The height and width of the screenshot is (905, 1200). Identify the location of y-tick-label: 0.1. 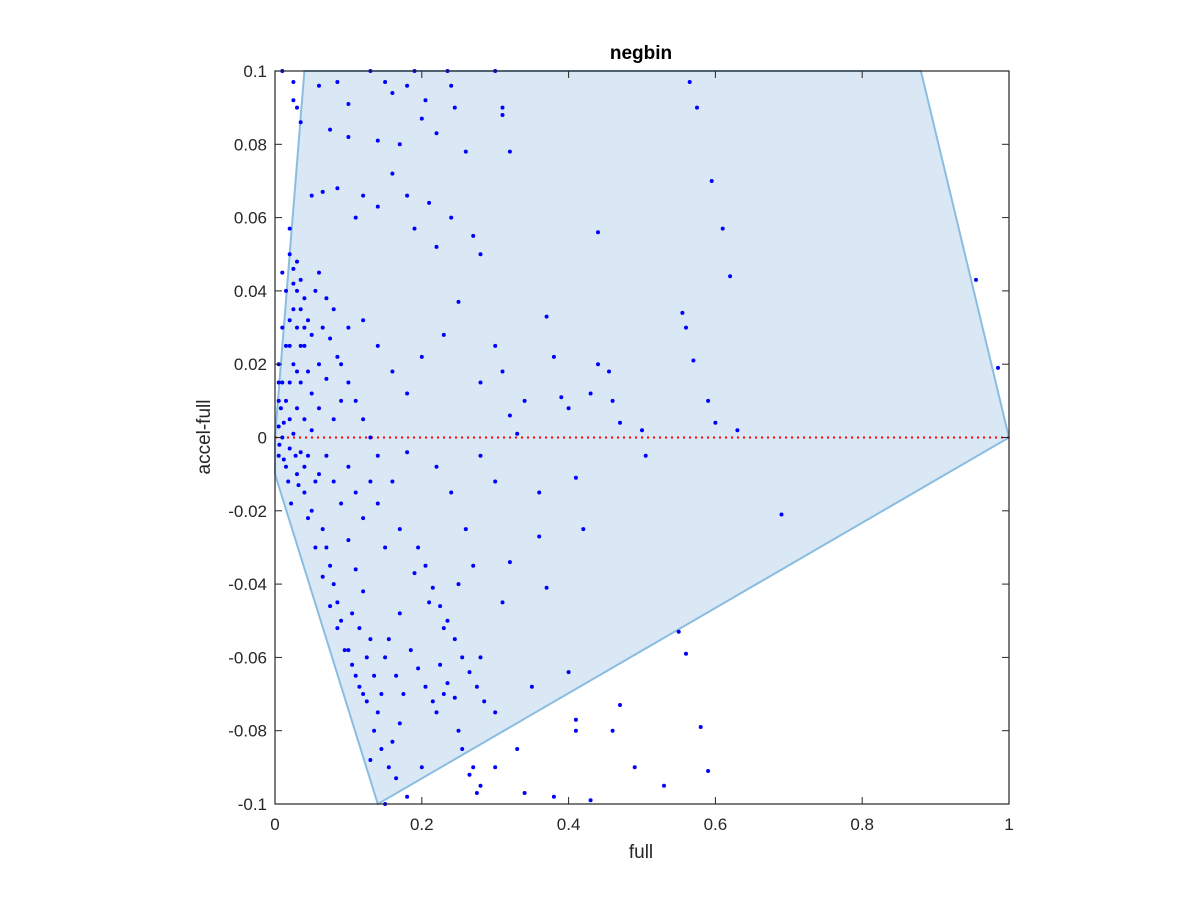
(255, 71).